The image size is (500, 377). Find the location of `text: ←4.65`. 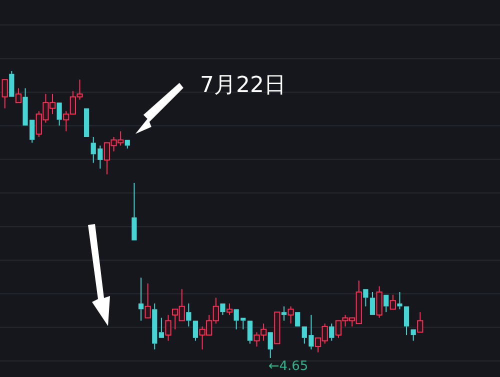

text: ←4.65 is located at coordinates (288, 366).